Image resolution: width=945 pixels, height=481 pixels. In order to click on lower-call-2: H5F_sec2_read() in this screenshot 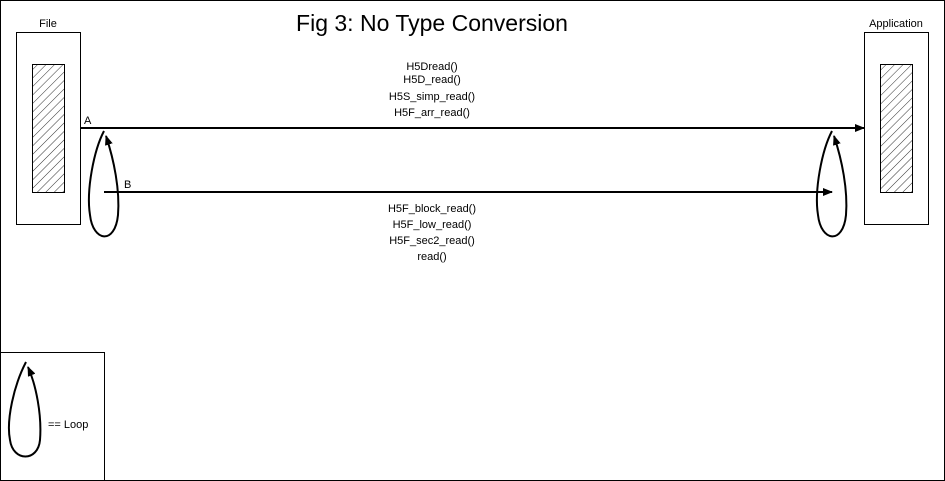, I will do `click(432, 241)`.